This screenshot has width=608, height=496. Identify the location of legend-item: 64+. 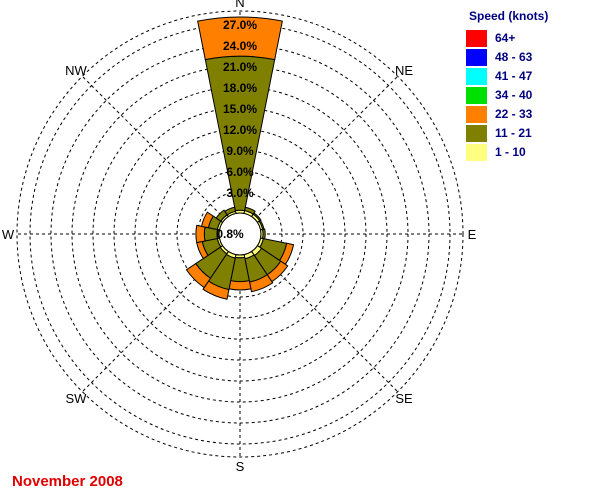
(506, 39).